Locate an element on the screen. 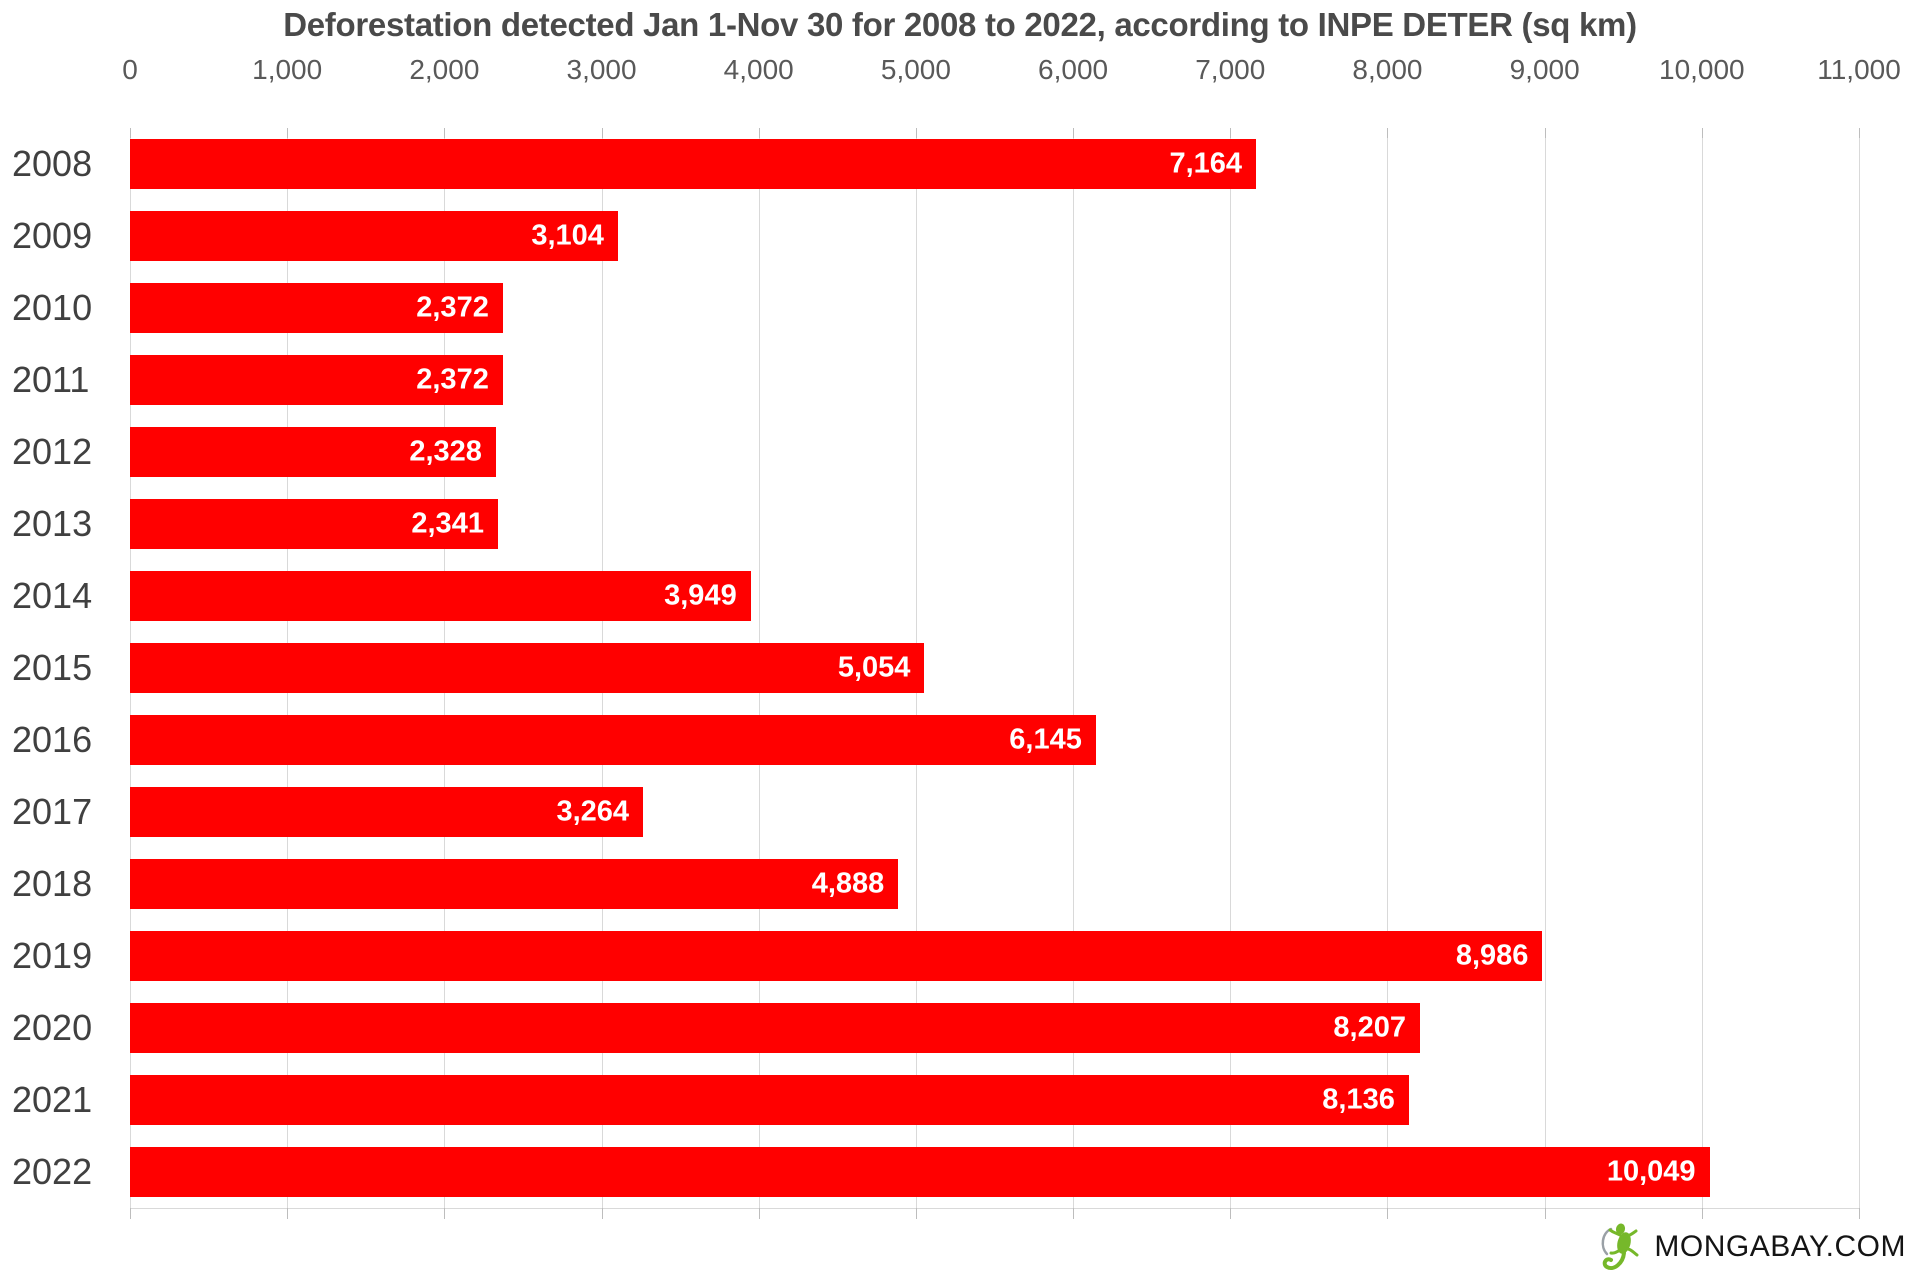  year-label: 2019 is located at coordinates (52, 955).